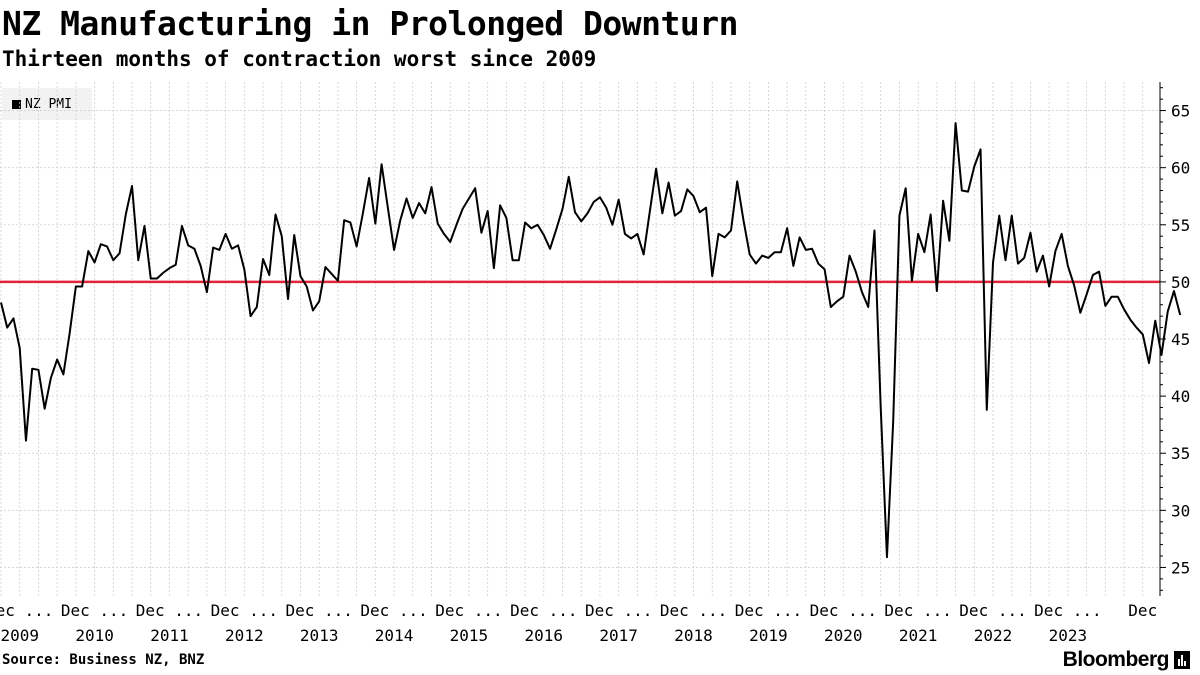 This screenshot has width=1200, height=675. Describe the element at coordinates (1180, 453) in the screenshot. I see `y-tick-label: 35` at that location.